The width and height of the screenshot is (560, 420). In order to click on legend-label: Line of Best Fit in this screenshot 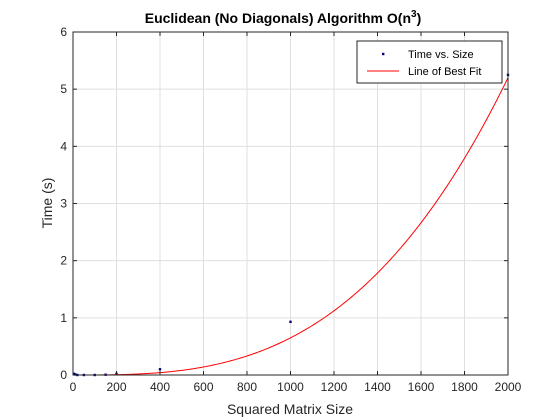, I will do `click(444, 72)`.